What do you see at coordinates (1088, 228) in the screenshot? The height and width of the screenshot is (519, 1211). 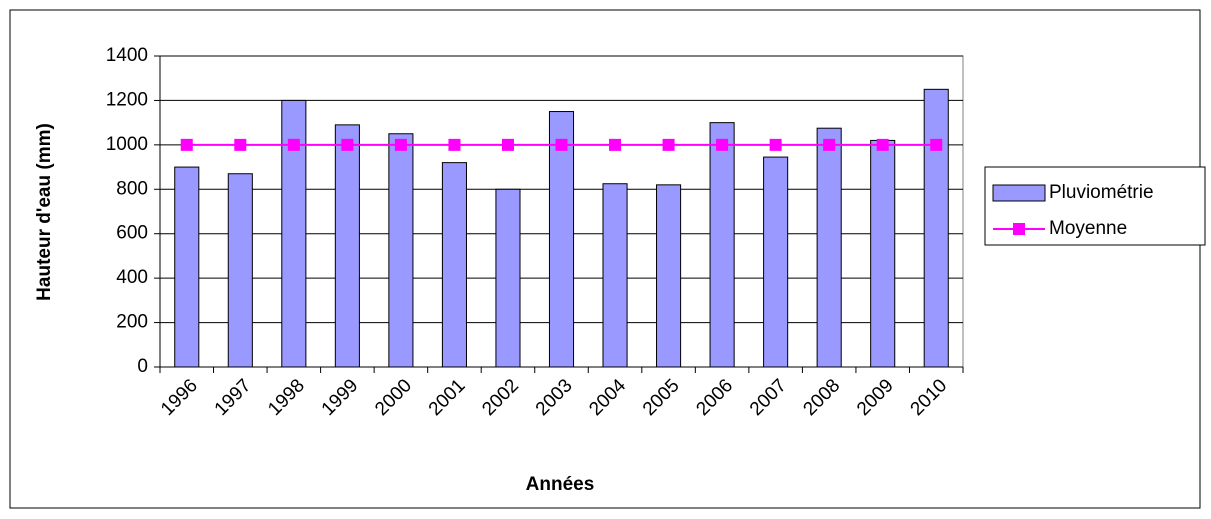 I see `legend-label: Moyenne` at bounding box center [1088, 228].